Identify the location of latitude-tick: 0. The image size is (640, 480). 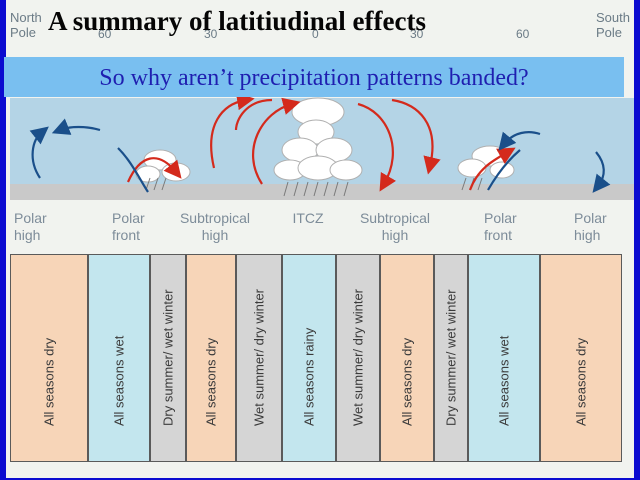
(315, 34).